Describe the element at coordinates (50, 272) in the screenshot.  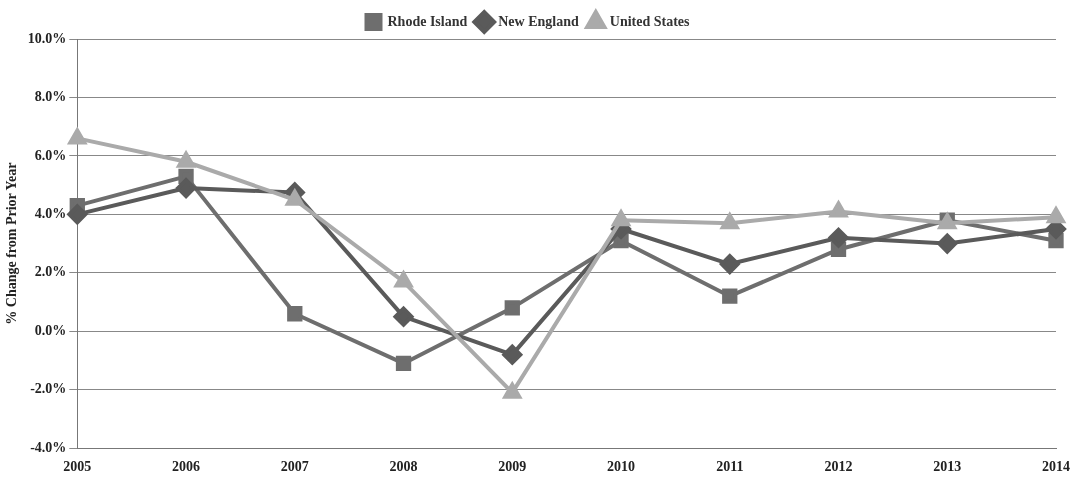
I see `y-tick-label: 2.0%` at that location.